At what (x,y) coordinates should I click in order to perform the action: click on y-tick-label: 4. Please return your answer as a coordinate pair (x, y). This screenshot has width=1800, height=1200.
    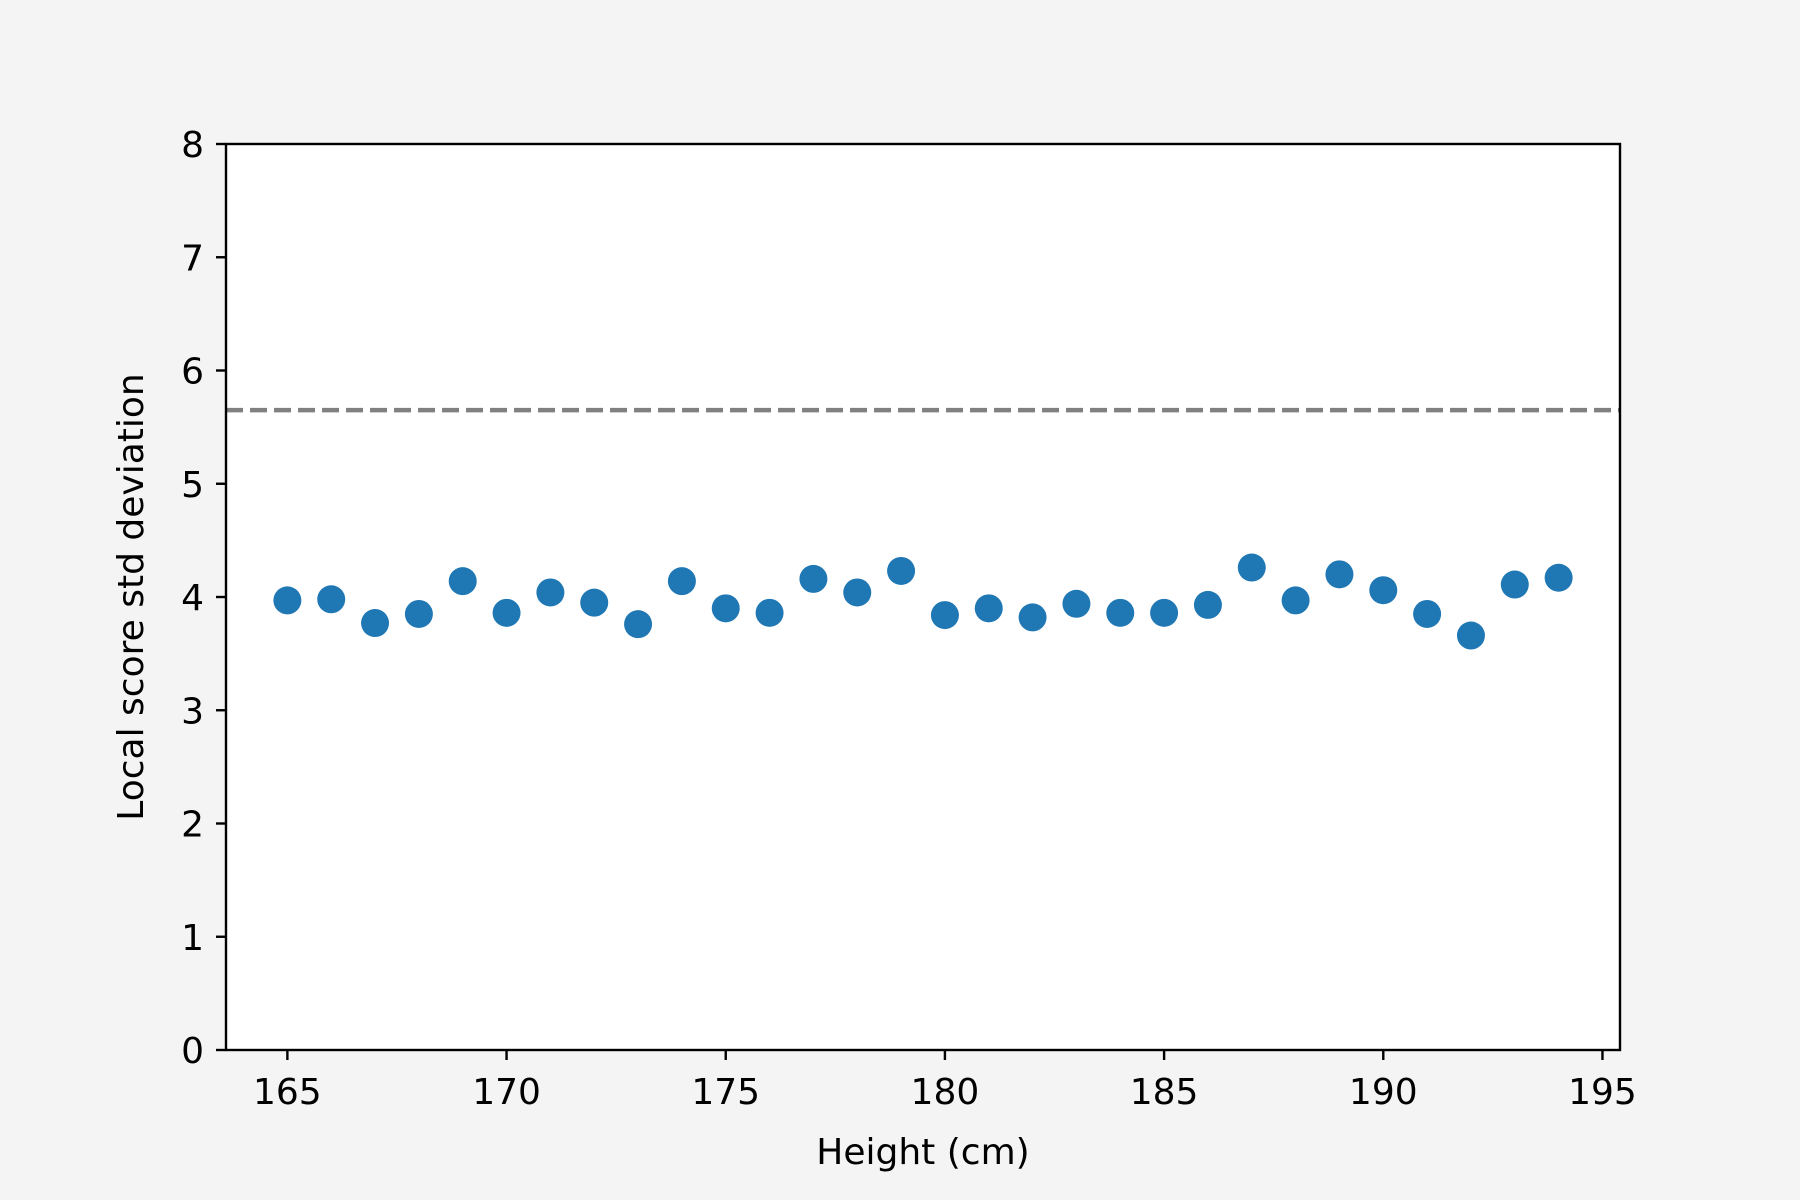
    Looking at the image, I should click on (192, 598).